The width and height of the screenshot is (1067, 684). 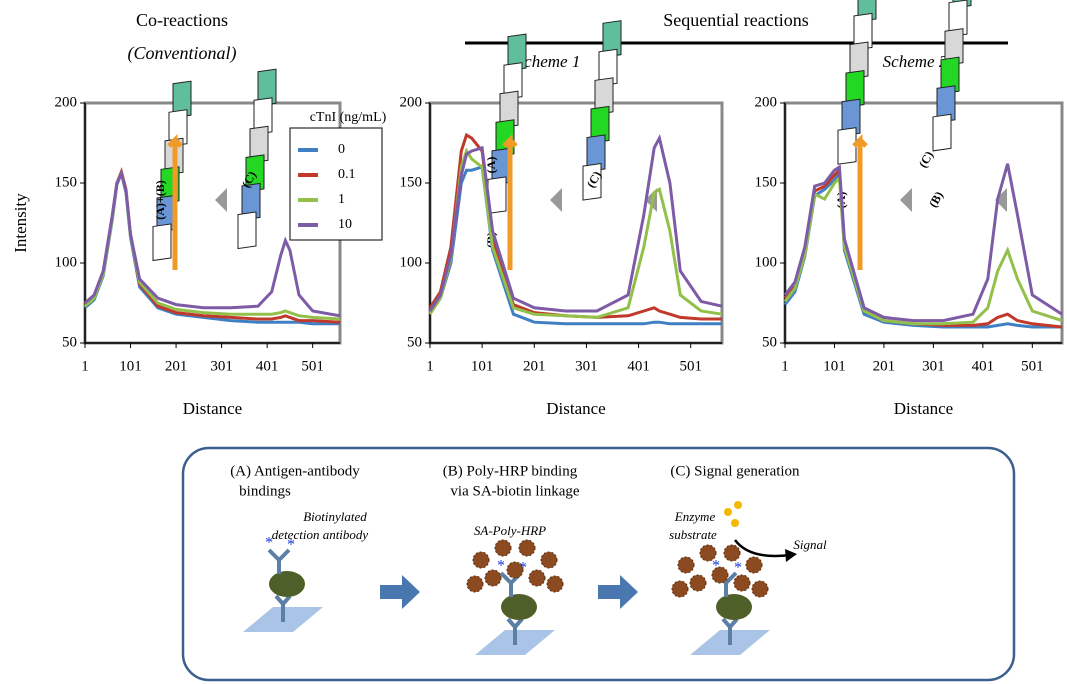 I want to click on note: substrate, so click(x=693, y=534).